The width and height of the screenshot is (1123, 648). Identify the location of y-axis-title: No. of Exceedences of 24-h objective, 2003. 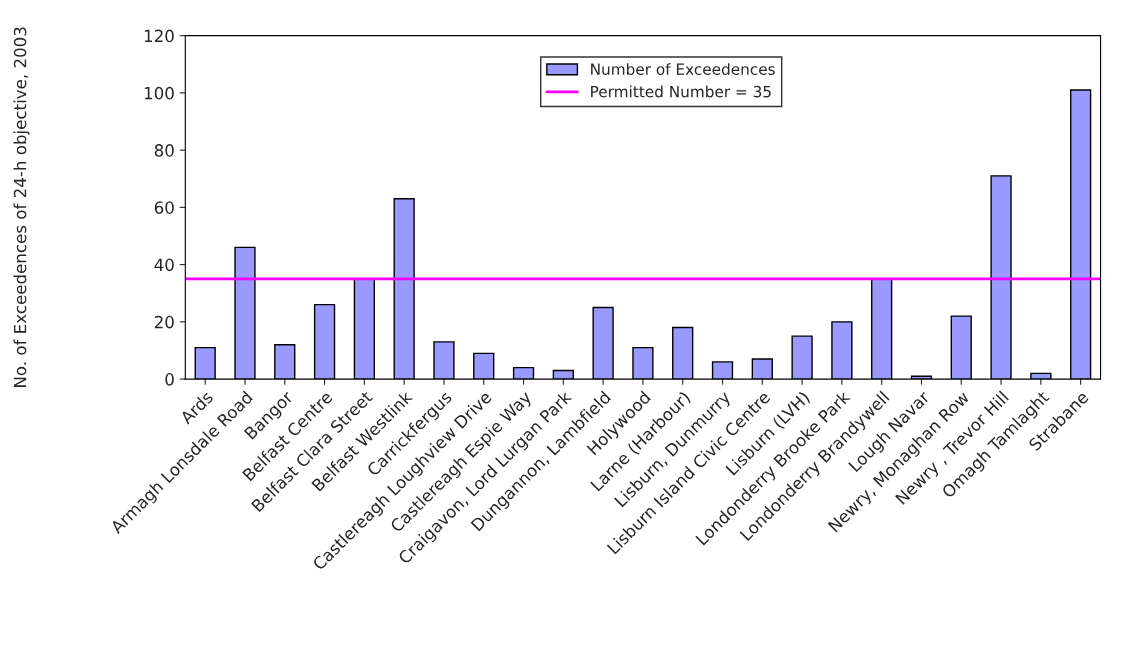
(21, 207).